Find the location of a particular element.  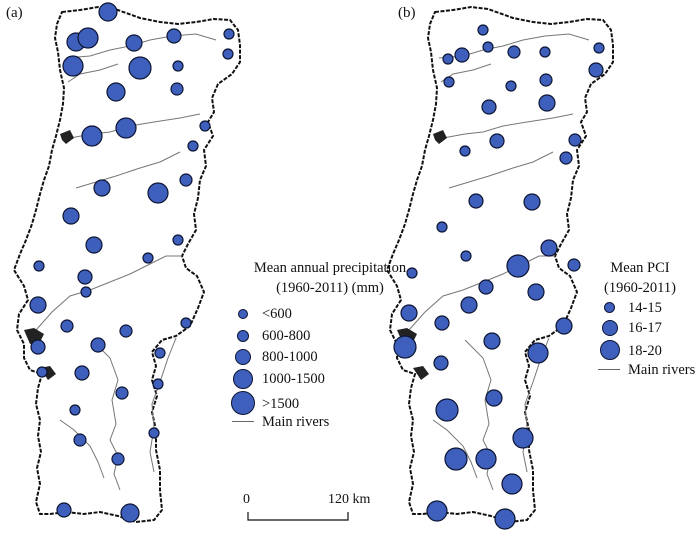

legend-a-rivers-label: Main rivers is located at coordinates (296, 422).